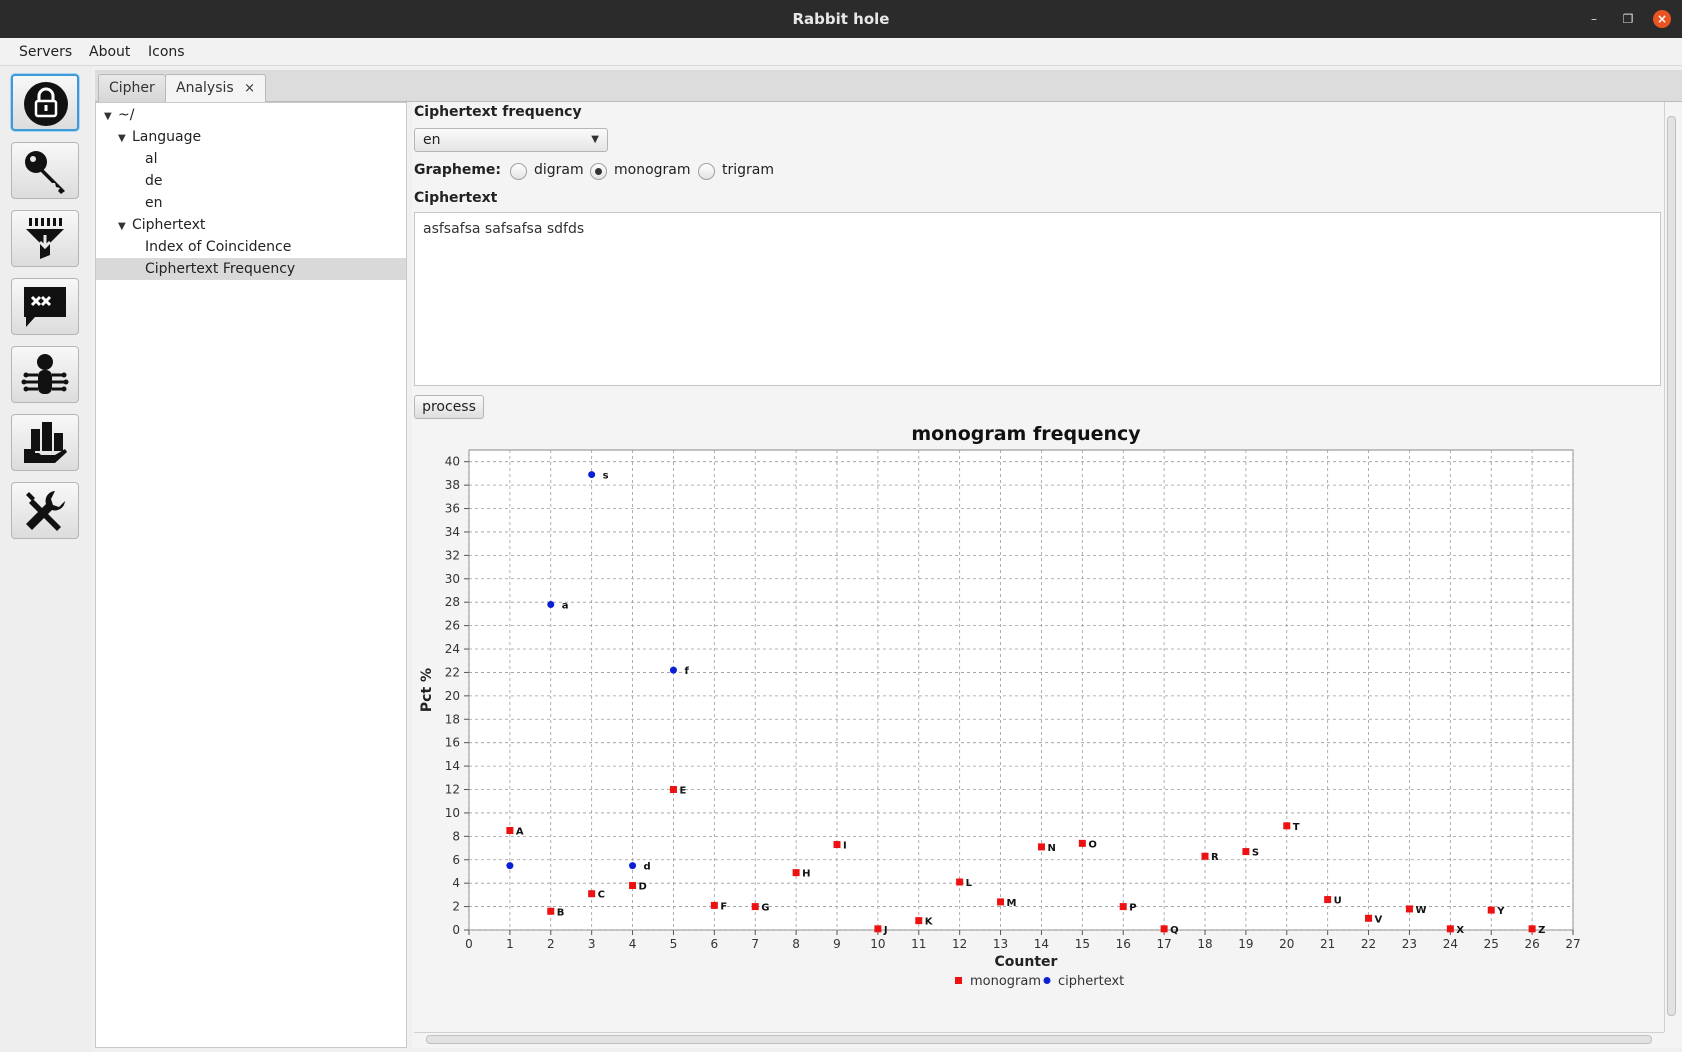 This screenshot has width=1682, height=1052. I want to click on radio-monogram-label: monogram, so click(652, 170).